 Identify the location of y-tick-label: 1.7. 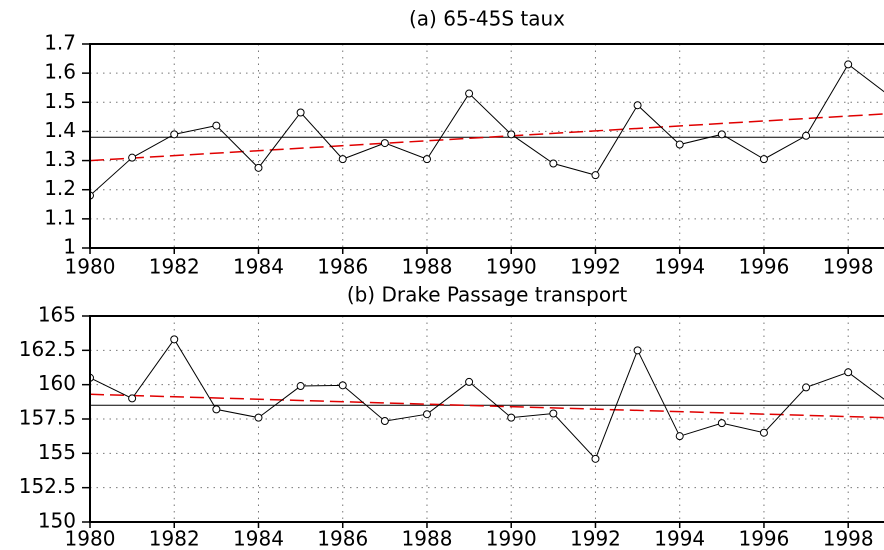
(60, 43).